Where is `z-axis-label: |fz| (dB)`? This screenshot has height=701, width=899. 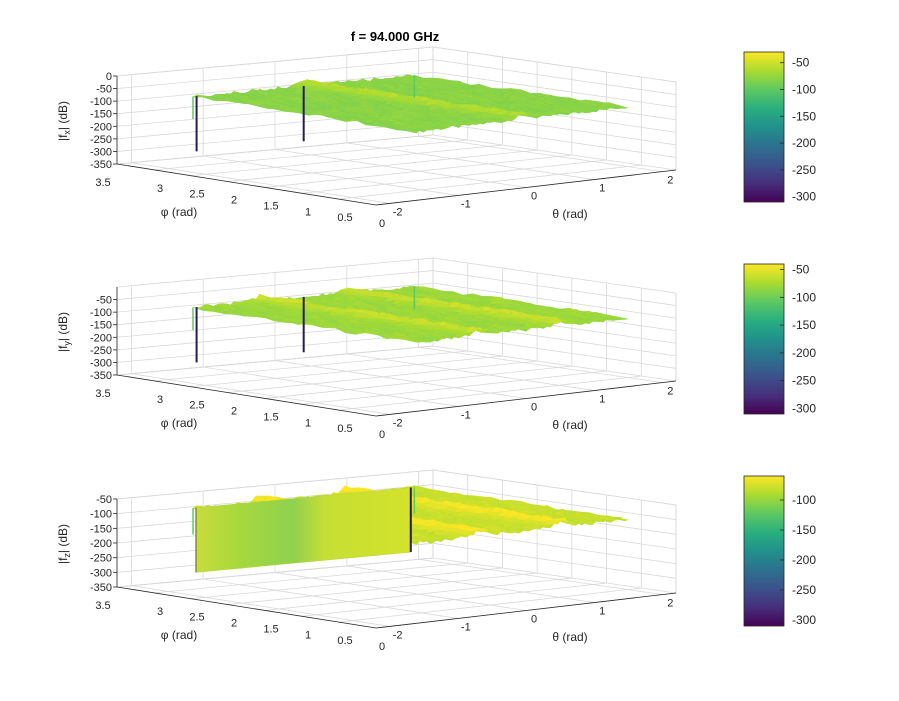 z-axis-label: |fz| (dB) is located at coordinates (64, 544).